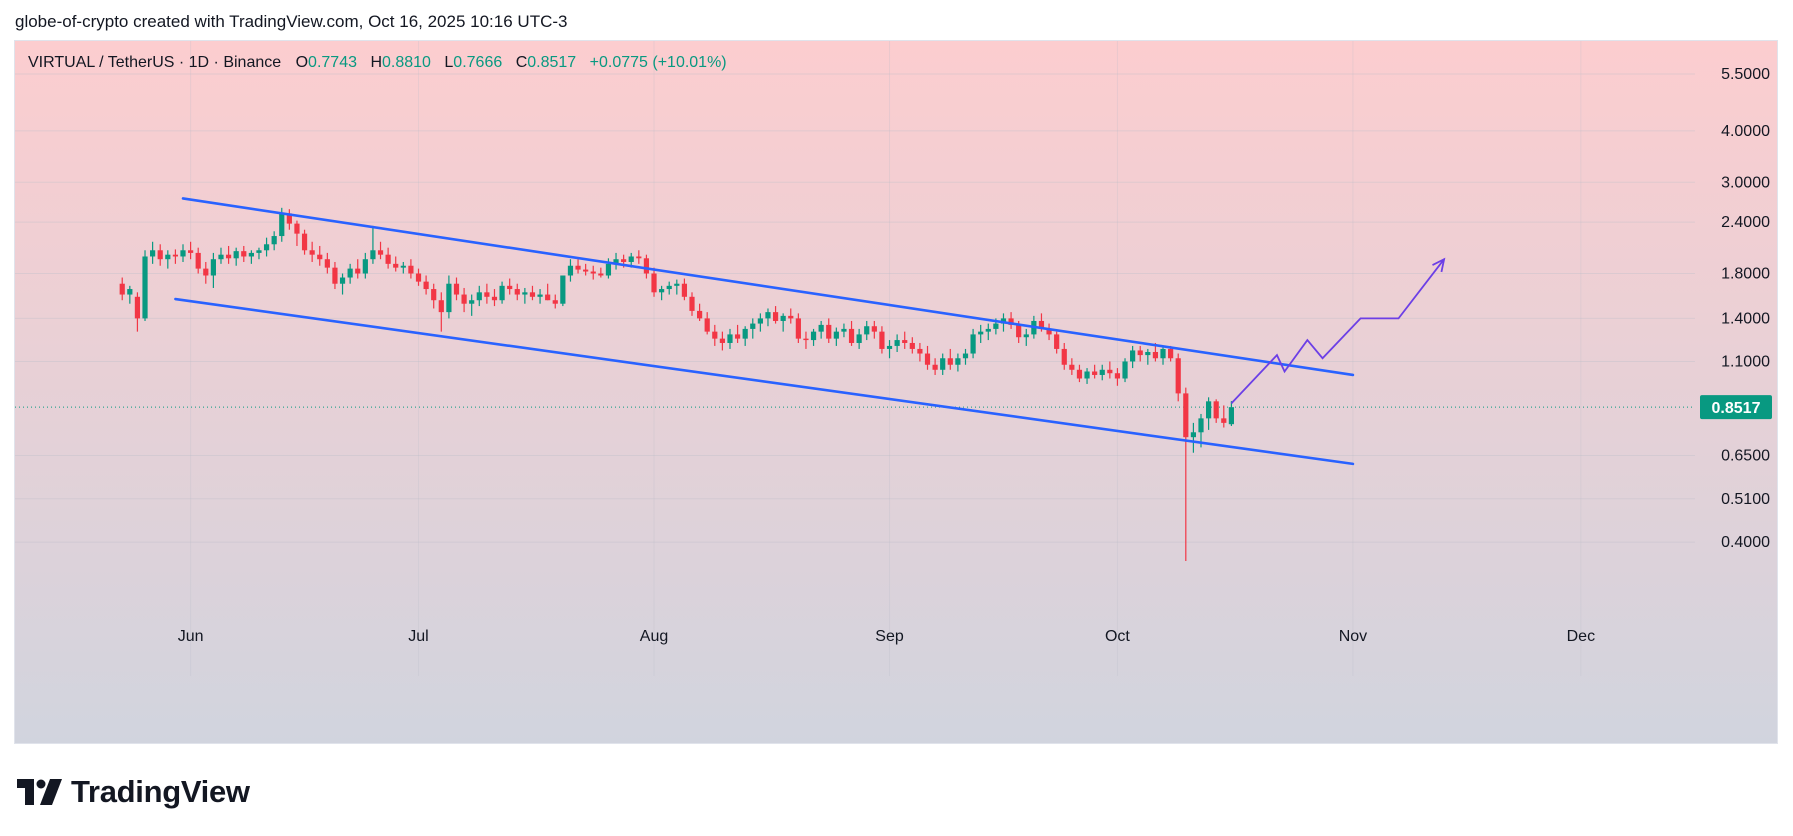  I want to click on x-tick-label: Jun, so click(191, 636).